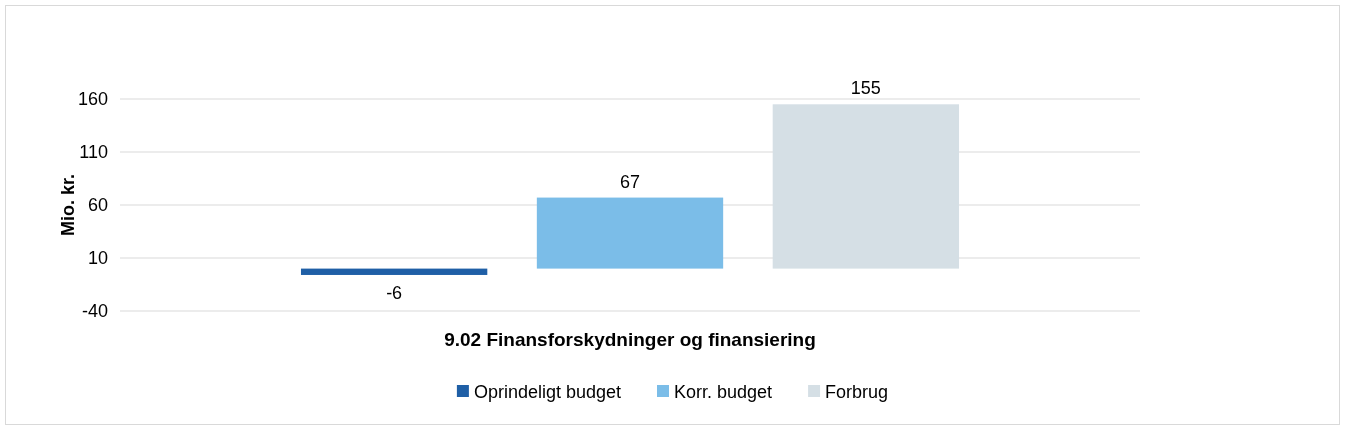 The image size is (1345, 430). What do you see at coordinates (97, 258) in the screenshot?
I see `y-tick-label: 10` at bounding box center [97, 258].